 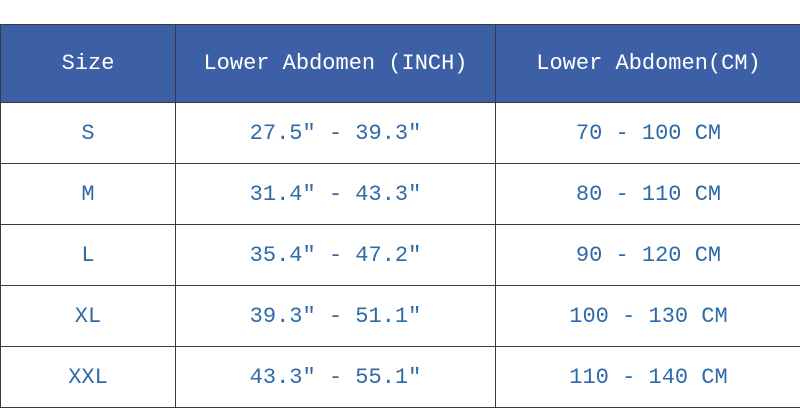 I want to click on table-cell: 90 - 120 CM, so click(x=647, y=255).